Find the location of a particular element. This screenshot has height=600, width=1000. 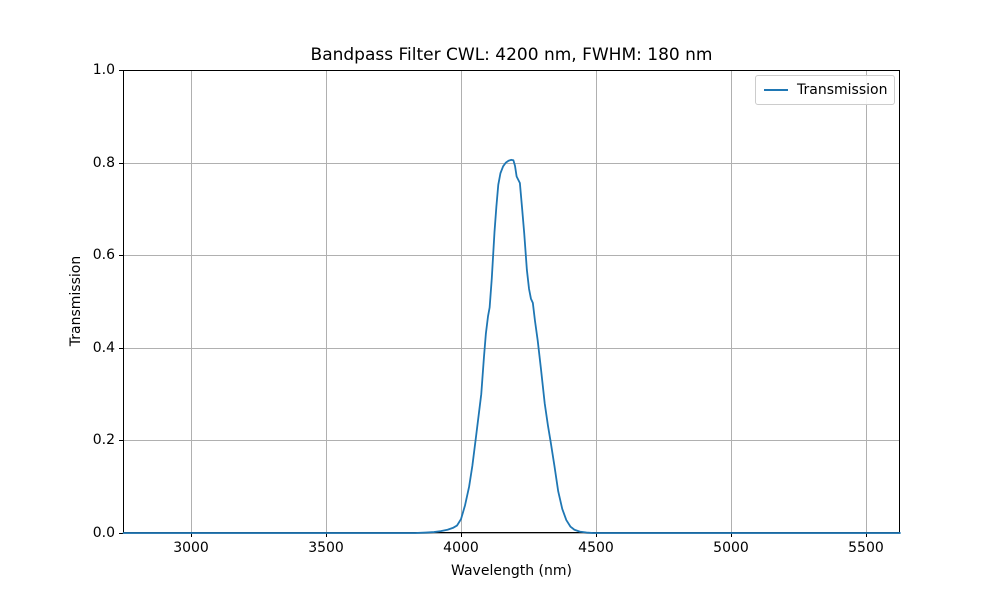

y-tick-label: 0.4 is located at coordinates (103, 347).